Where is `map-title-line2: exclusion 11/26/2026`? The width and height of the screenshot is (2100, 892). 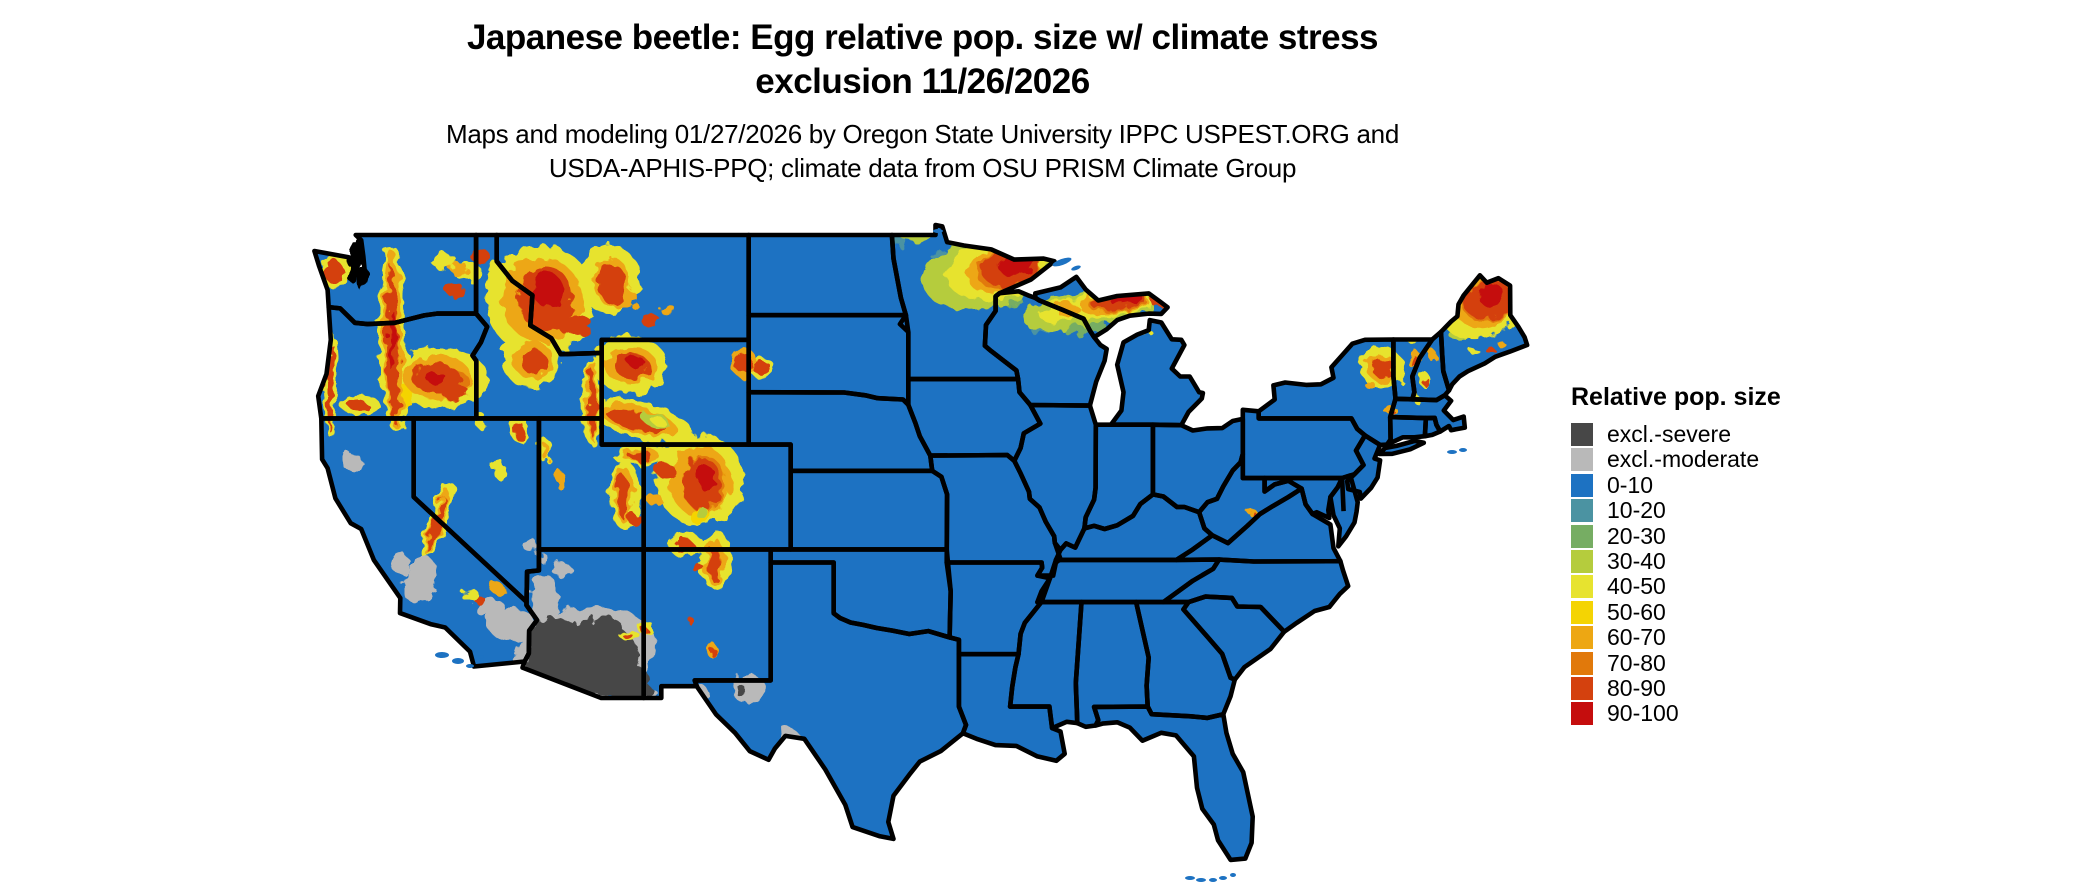
map-title-line2: exclusion 11/26/2026 is located at coordinates (922, 81).